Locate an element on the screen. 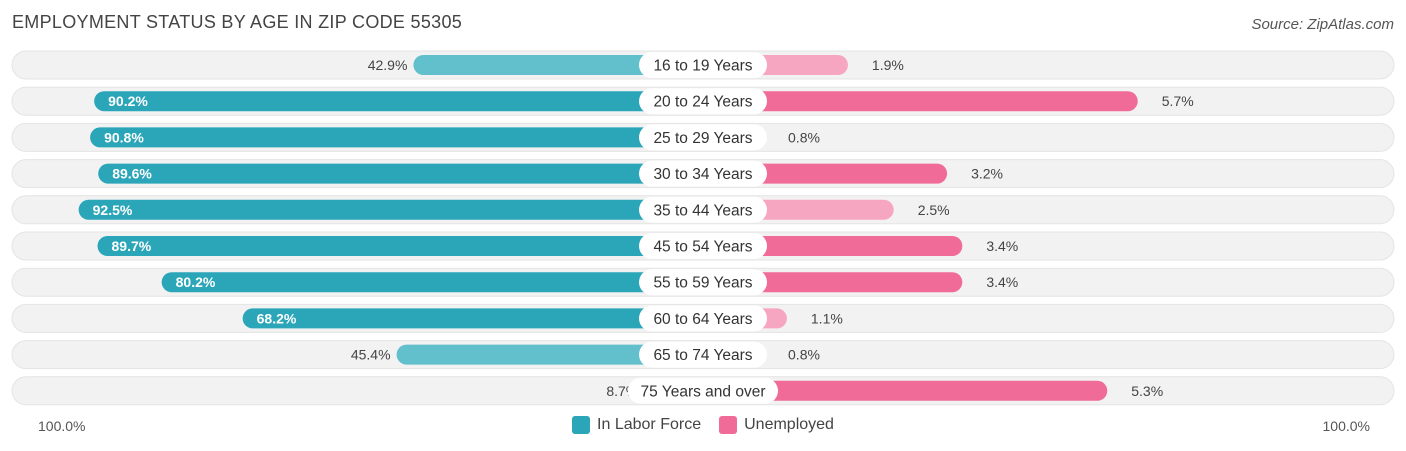  data-label-labor-force: 89.6% is located at coordinates (132, 174).